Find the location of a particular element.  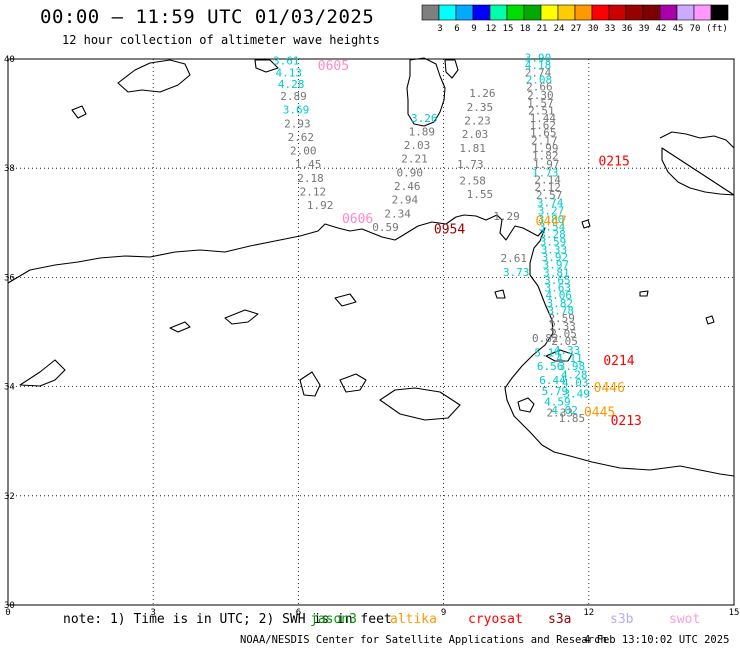

djerba-island is located at coordinates (526, 405).